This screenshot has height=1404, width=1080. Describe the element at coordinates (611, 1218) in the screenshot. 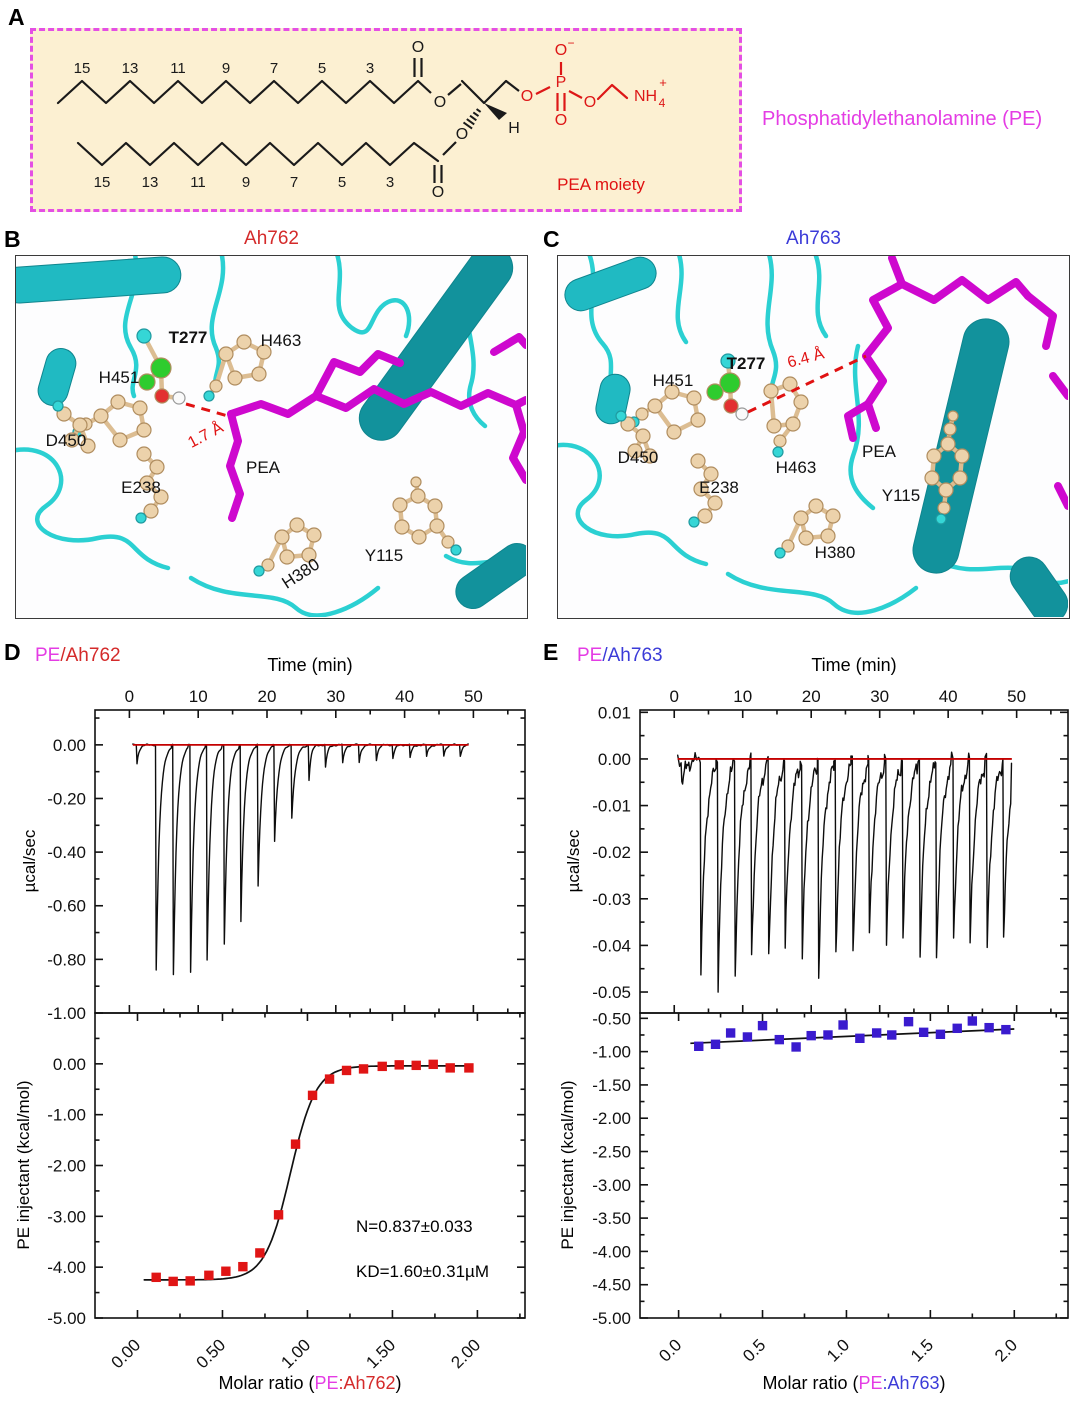

I see `svg-text: -3.50` at that location.